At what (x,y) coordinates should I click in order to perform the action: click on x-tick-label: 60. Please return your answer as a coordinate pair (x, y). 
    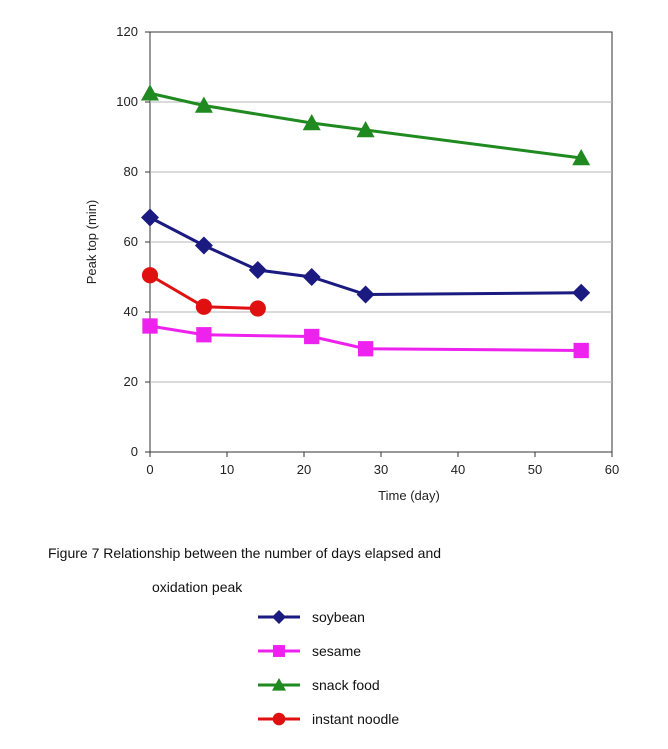
    Looking at the image, I should click on (612, 469).